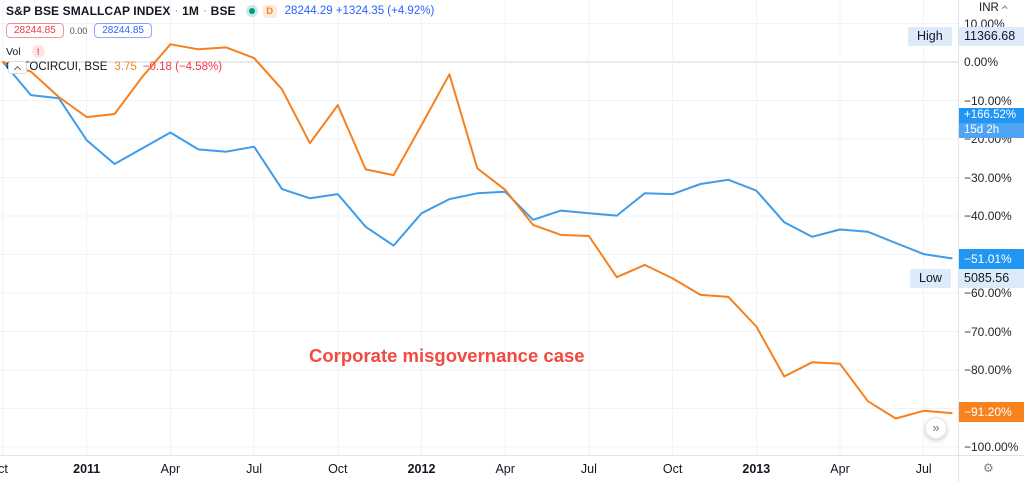 Image resolution: width=1024 pixels, height=482 pixels. Describe the element at coordinates (38, 51) in the screenshot. I see `warning-icon: !` at that location.